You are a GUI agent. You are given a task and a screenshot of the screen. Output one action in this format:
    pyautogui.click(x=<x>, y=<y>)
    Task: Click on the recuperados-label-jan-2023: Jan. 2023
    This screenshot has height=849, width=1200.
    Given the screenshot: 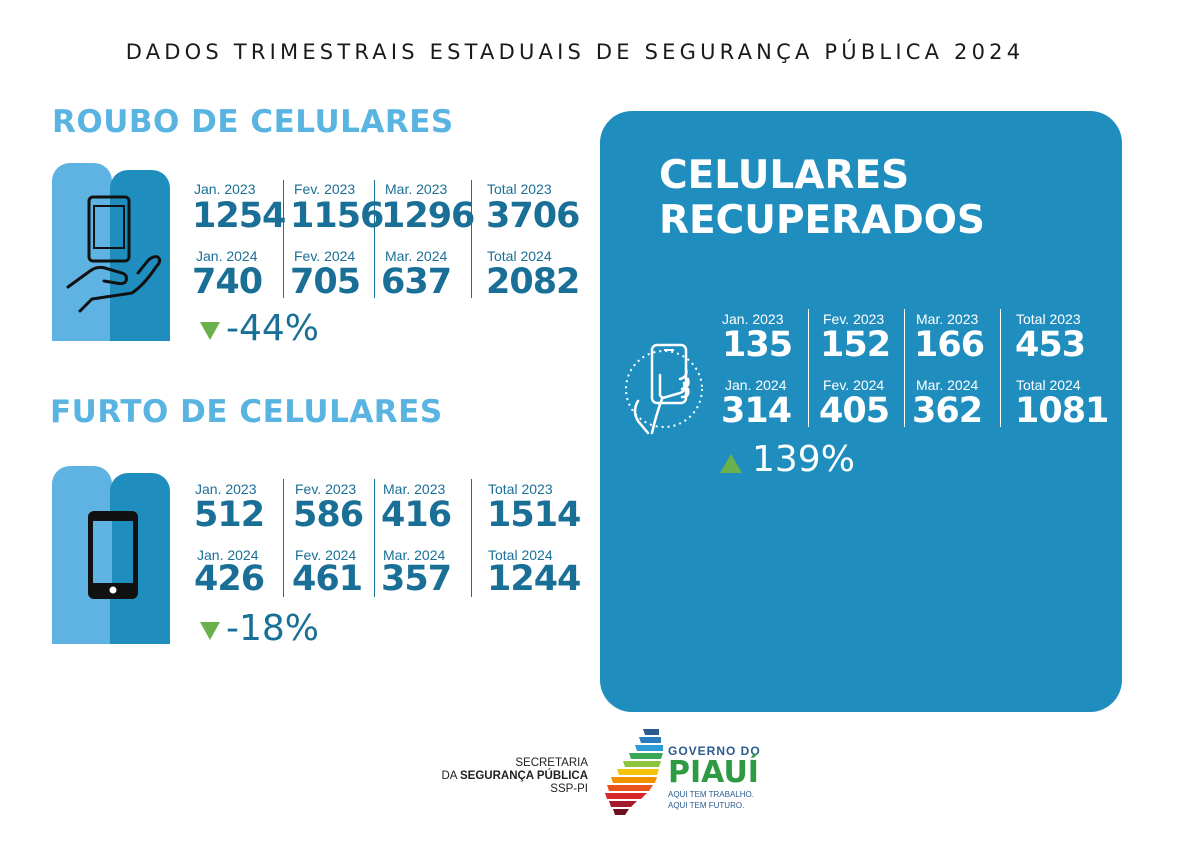 What is the action you would take?
    pyautogui.click(x=753, y=319)
    